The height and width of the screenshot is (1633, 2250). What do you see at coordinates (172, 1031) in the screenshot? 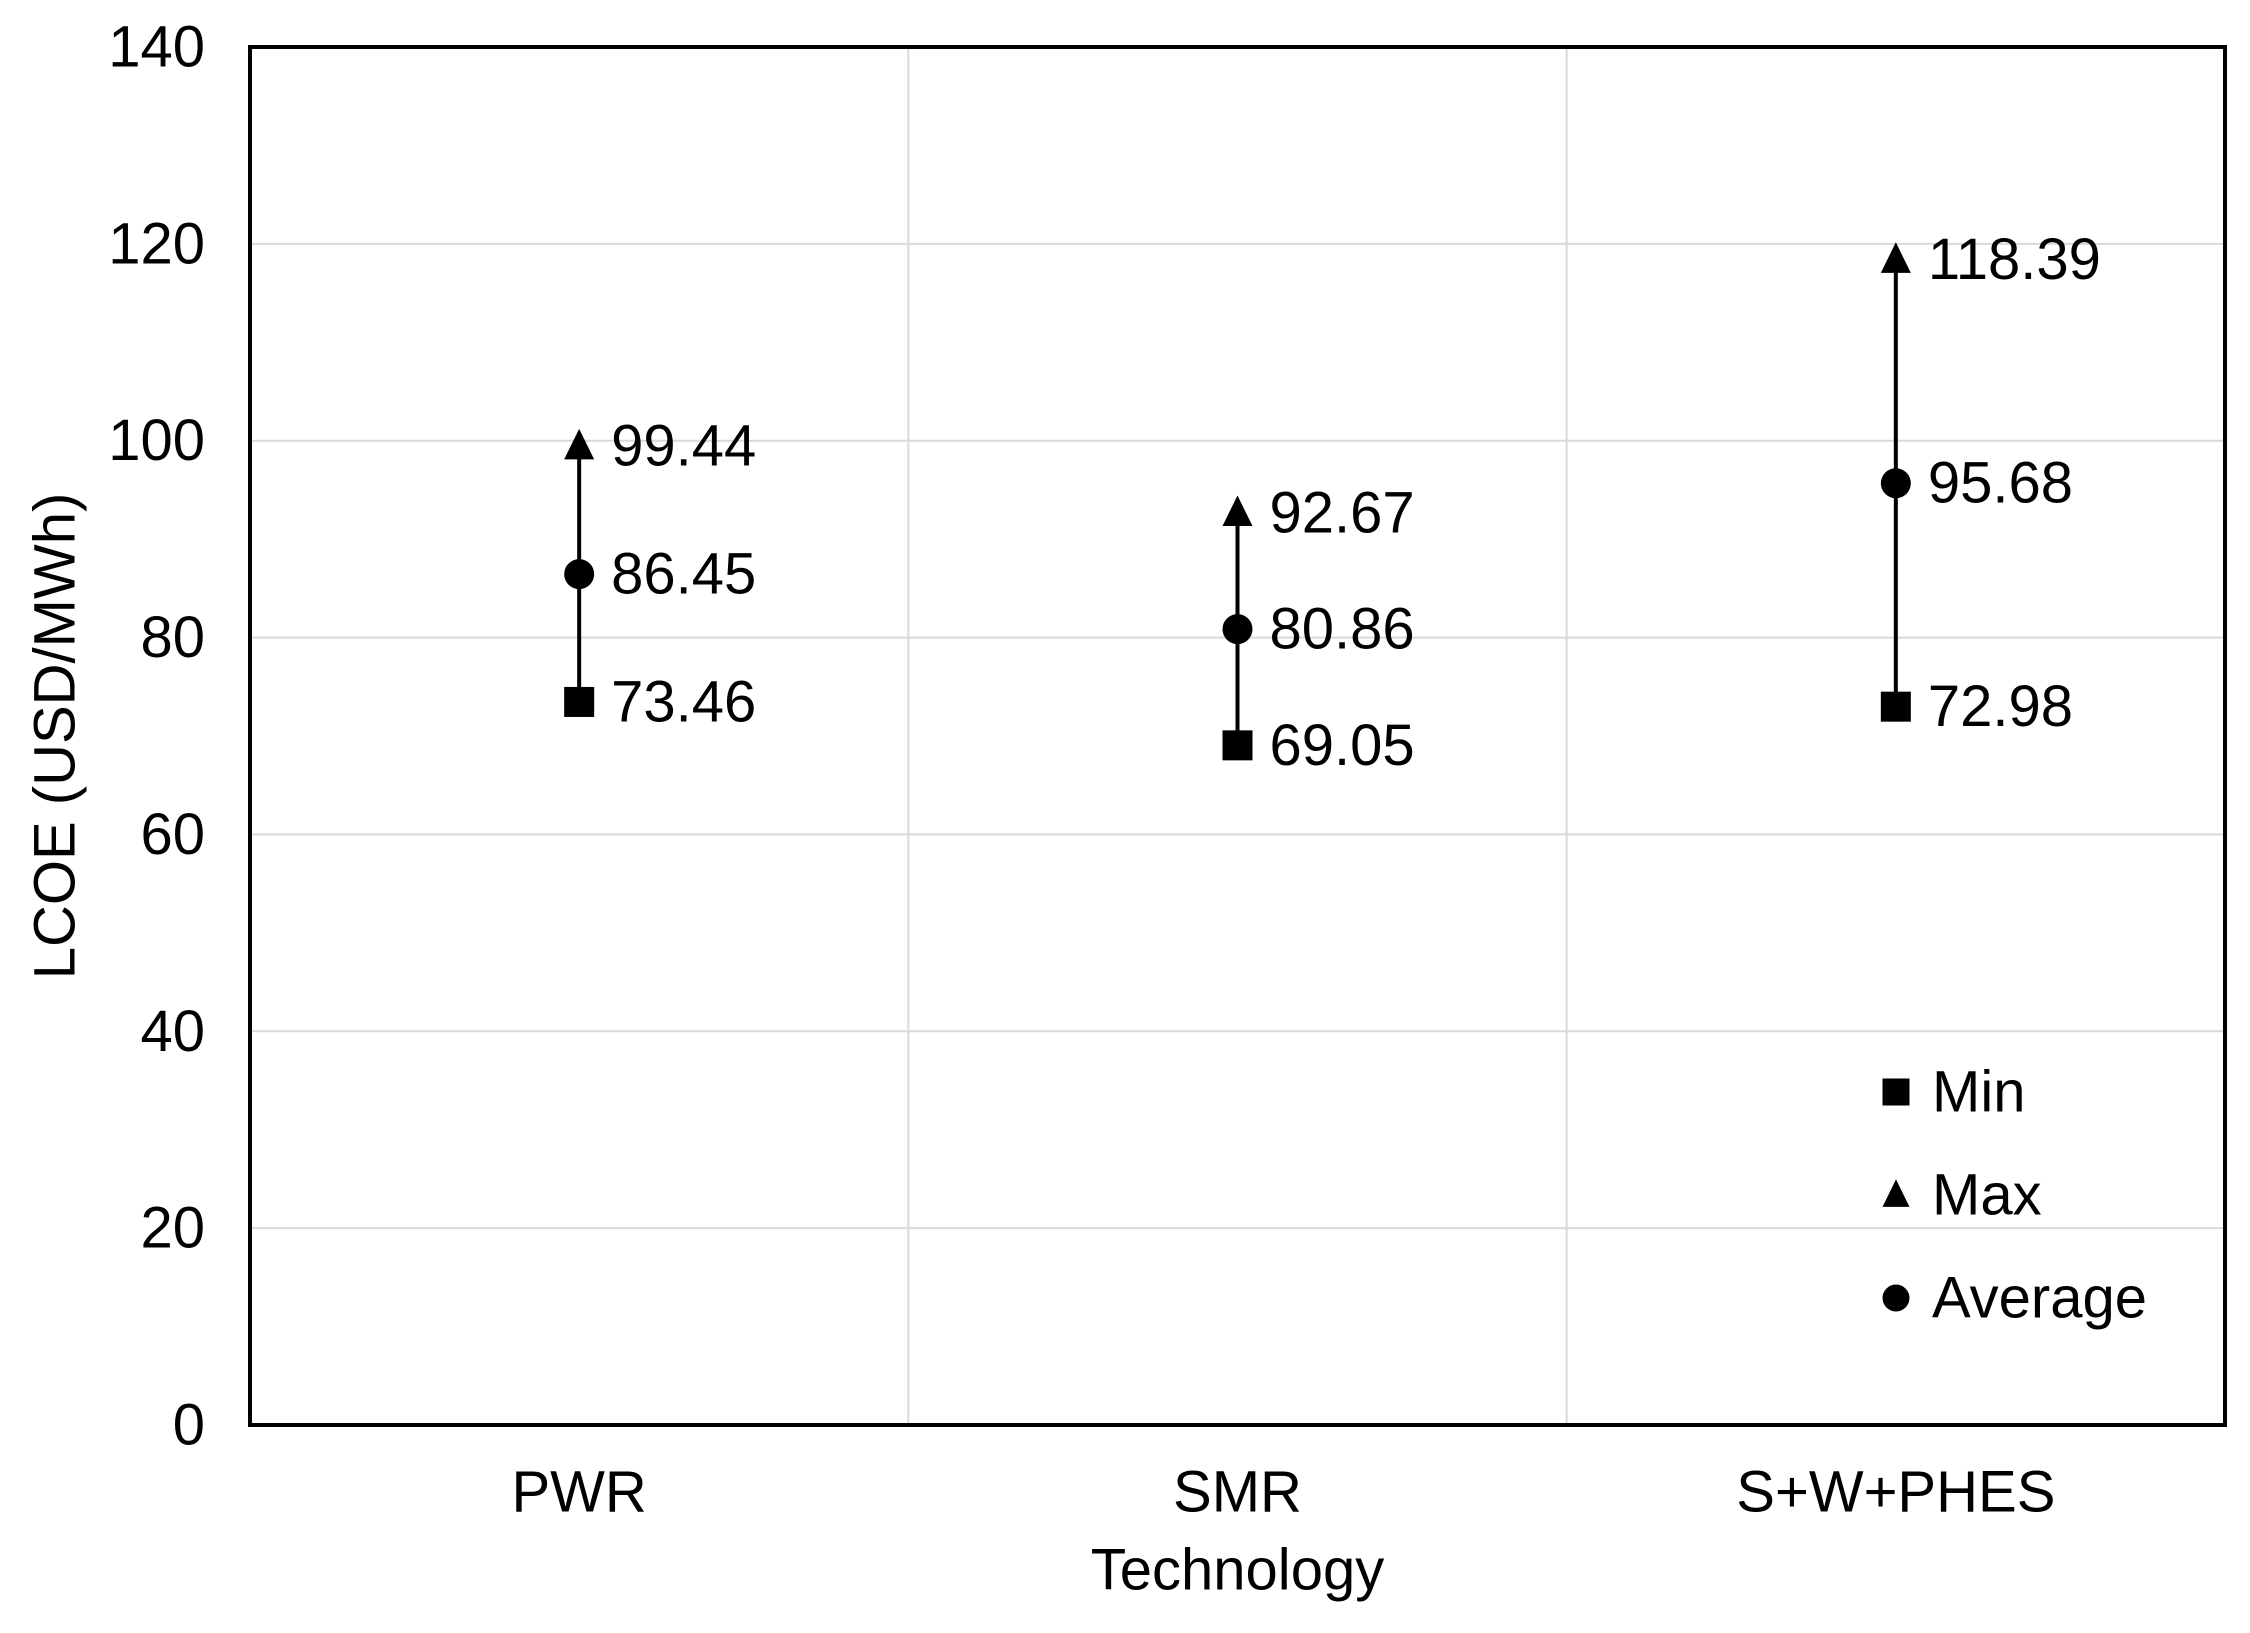
I see `y-tick-label-40: 40` at bounding box center [172, 1031].